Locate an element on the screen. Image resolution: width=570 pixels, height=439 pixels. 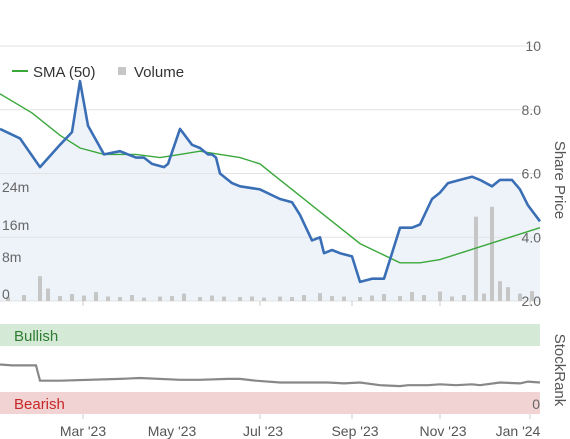
volume-tick: 16m is located at coordinates (15, 225).